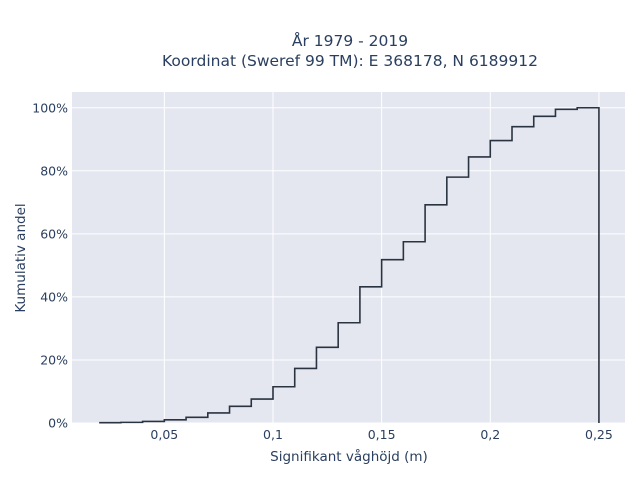 This screenshot has width=640, height=480. What do you see at coordinates (54, 233) in the screenshot?
I see `y-tick-label: 60%` at bounding box center [54, 233].